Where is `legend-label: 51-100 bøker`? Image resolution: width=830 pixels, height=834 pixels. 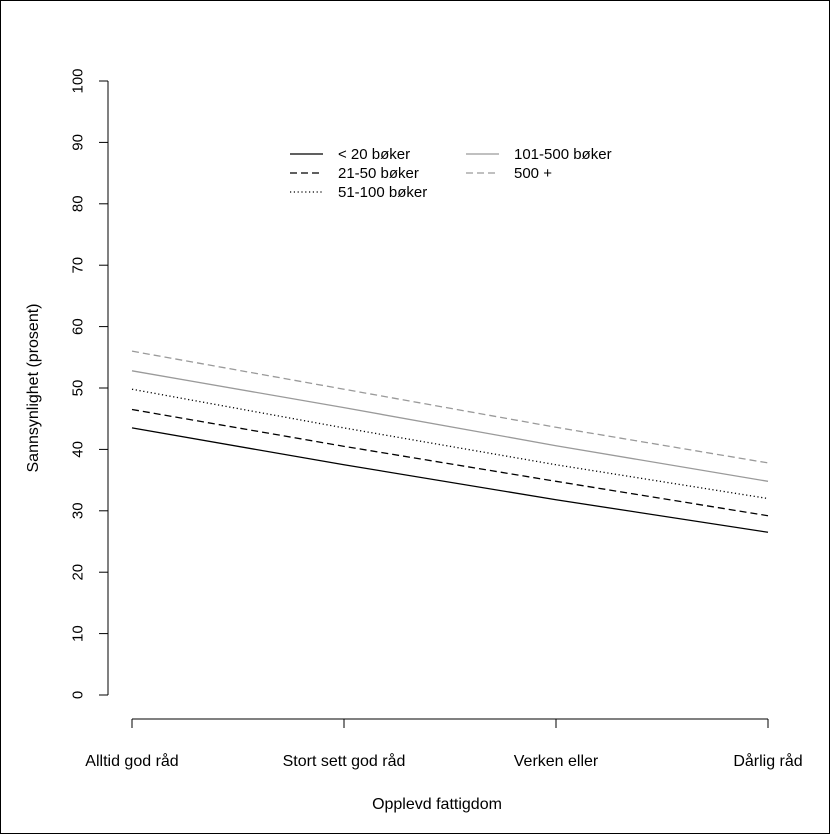 legend-label: 51-100 bøker is located at coordinates (382, 192).